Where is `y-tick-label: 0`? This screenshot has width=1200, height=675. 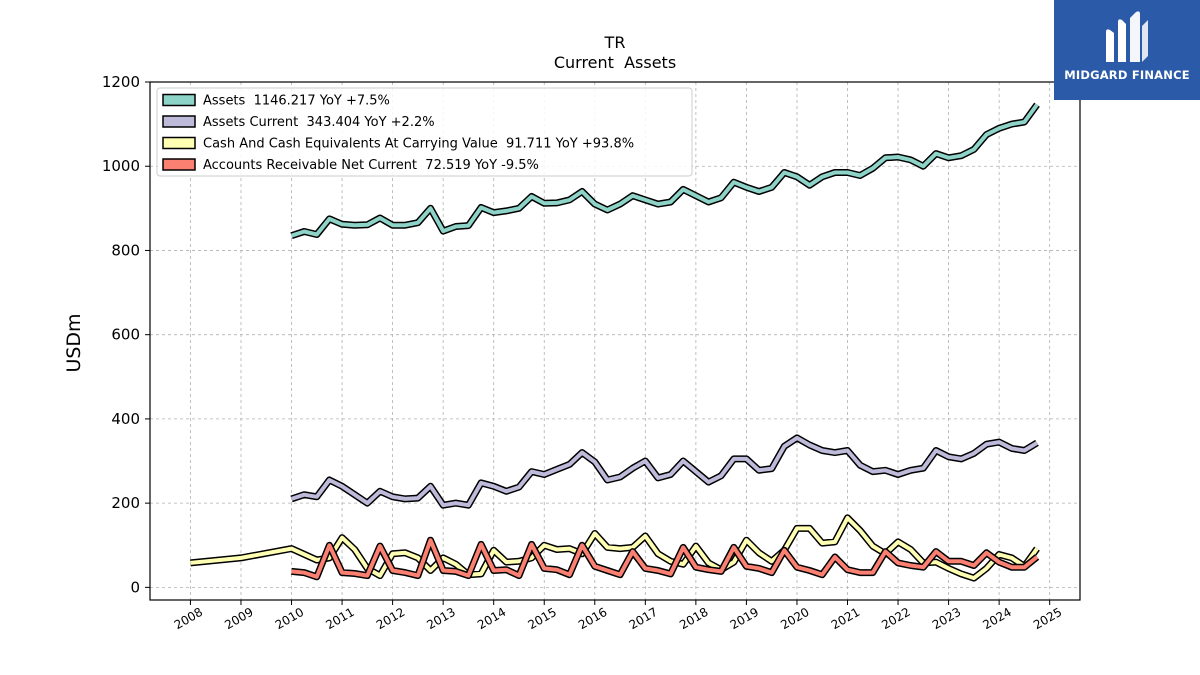 y-tick-label: 0 is located at coordinates (135, 587).